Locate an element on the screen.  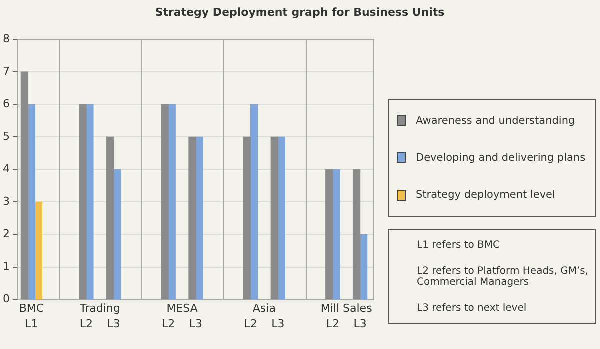
text: Asia is located at coordinates (264, 309).